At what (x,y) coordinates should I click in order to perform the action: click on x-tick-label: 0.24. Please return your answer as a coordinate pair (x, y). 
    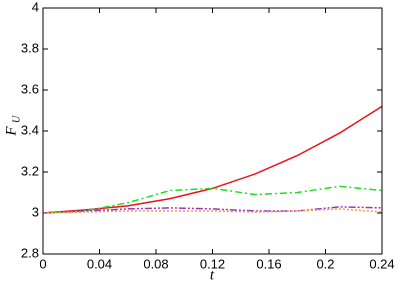
    Looking at the image, I should click on (381, 263).